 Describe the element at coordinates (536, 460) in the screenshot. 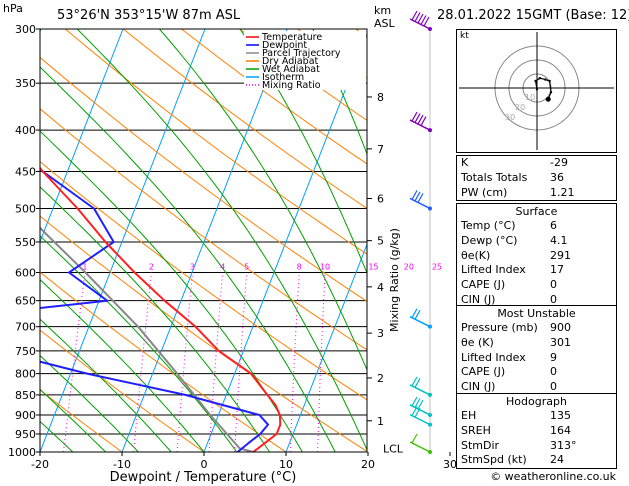

I see `table-row: StmSpd (kt) 24` at that location.